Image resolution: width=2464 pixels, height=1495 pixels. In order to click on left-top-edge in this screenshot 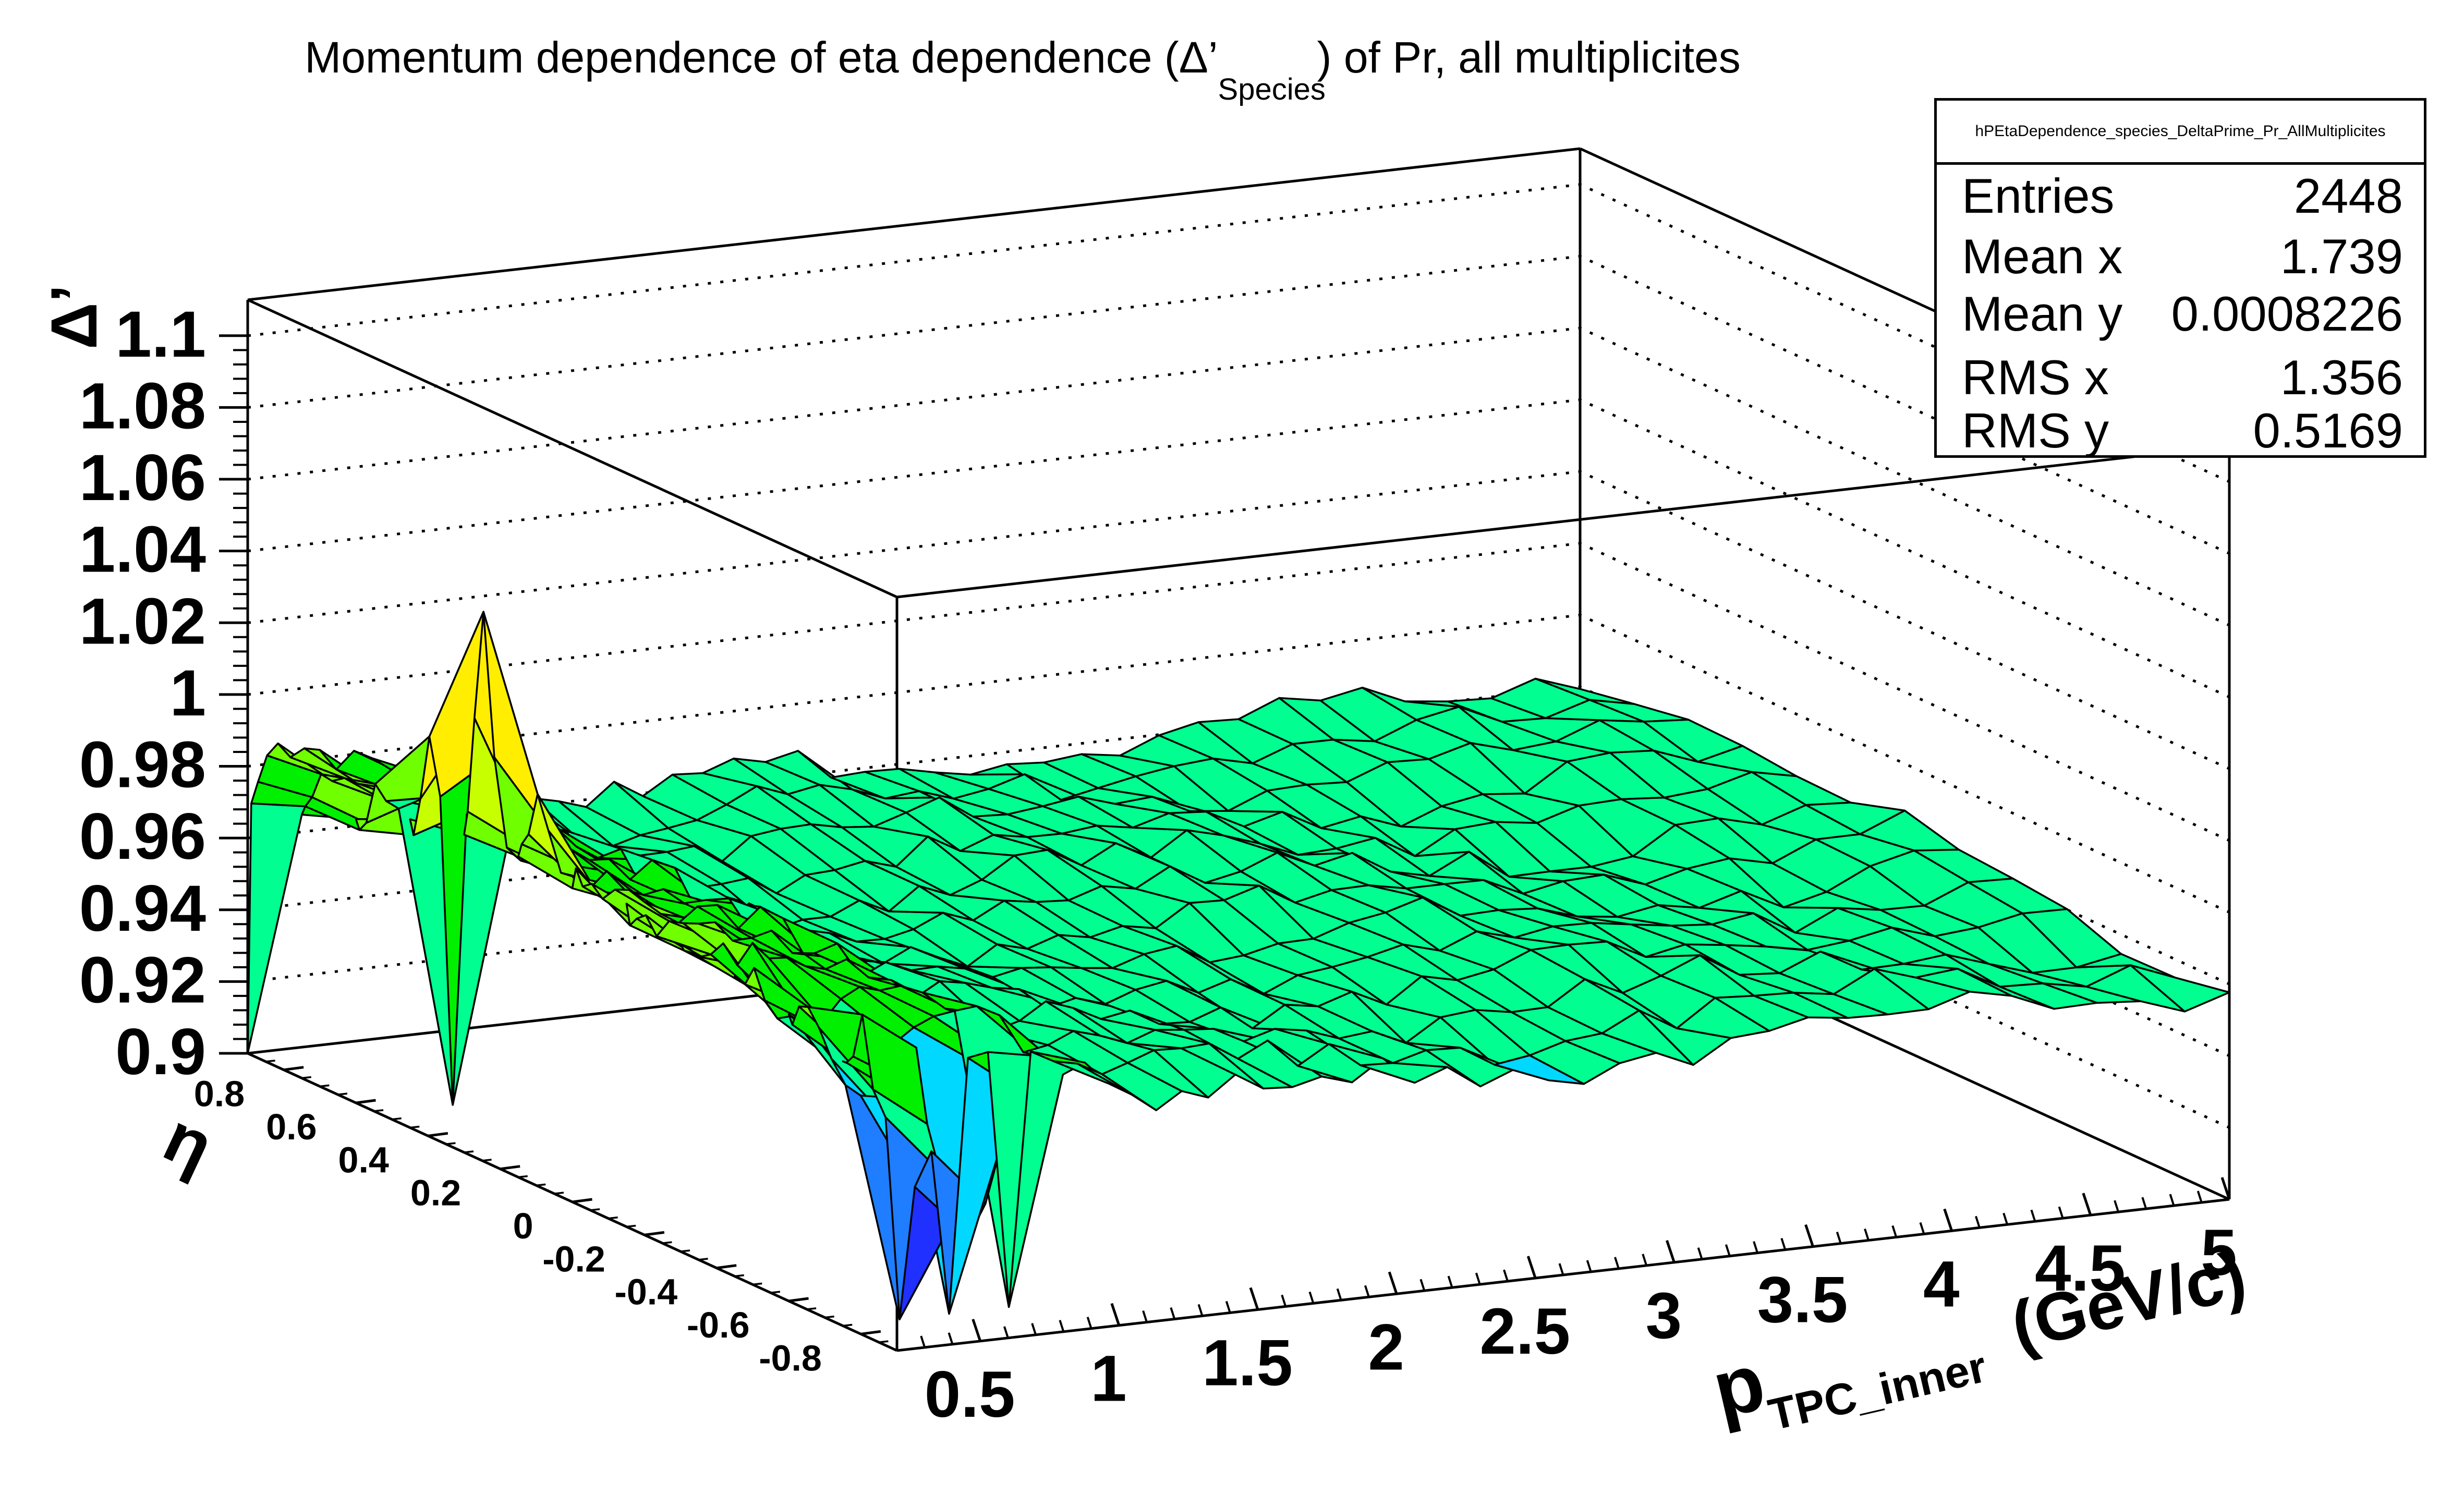, I will do `click(572, 448)`.